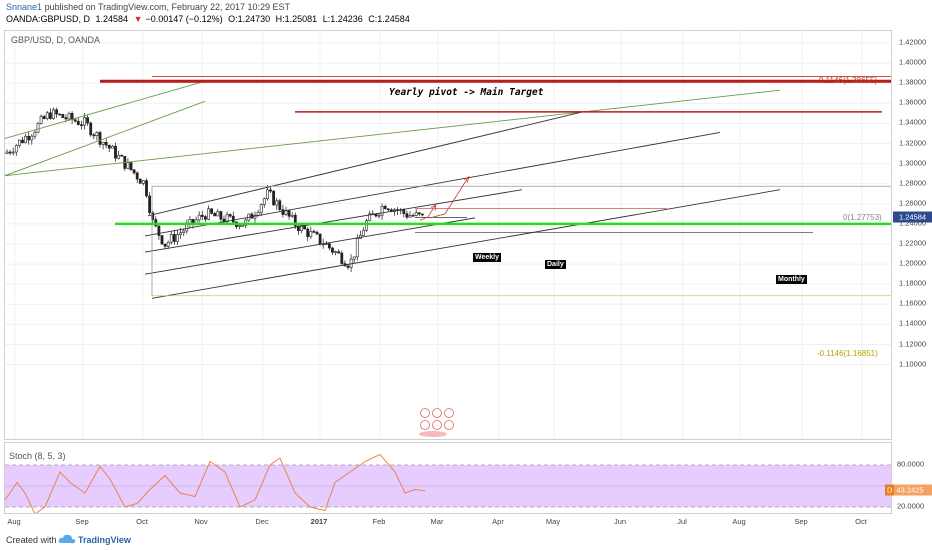 Image resolution: width=932 pixels, height=550 pixels. Describe the element at coordinates (911, 506) in the screenshot. I see `stoch-tick: 20.0000` at that location.